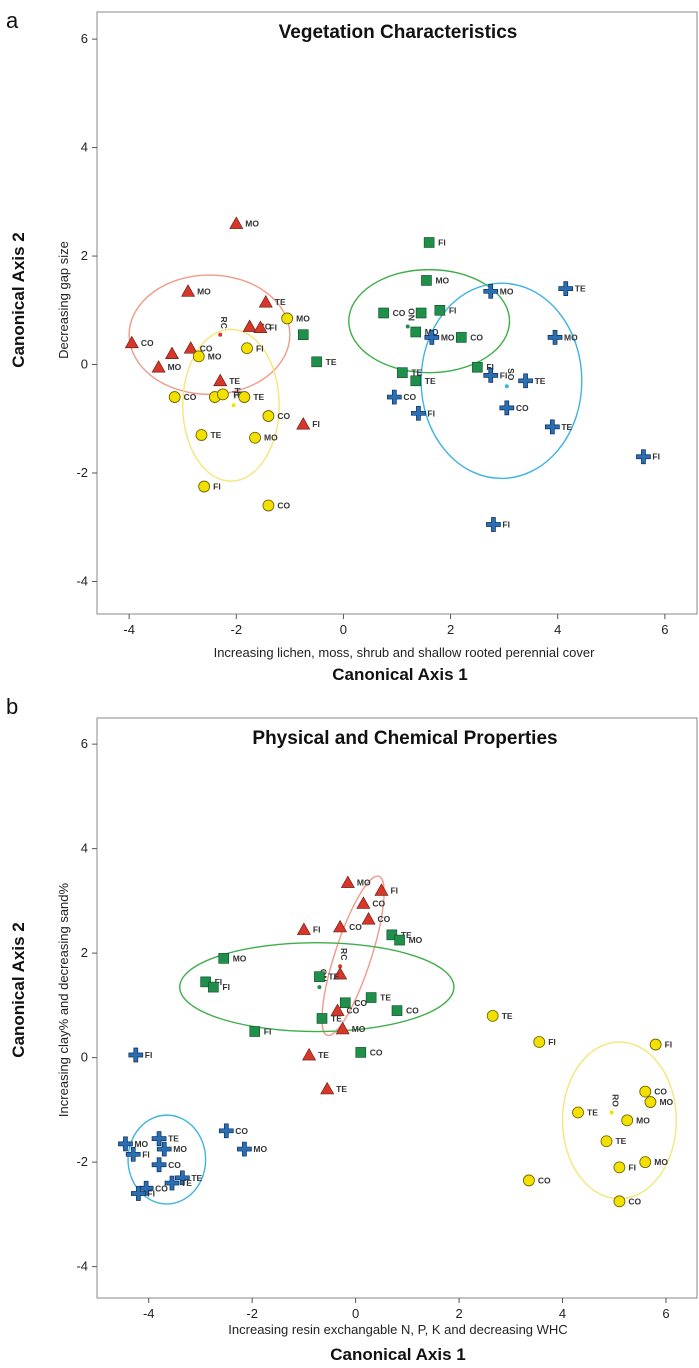  Describe the element at coordinates (84, 743) in the screenshot. I see `y-tick-label: 6` at that location.